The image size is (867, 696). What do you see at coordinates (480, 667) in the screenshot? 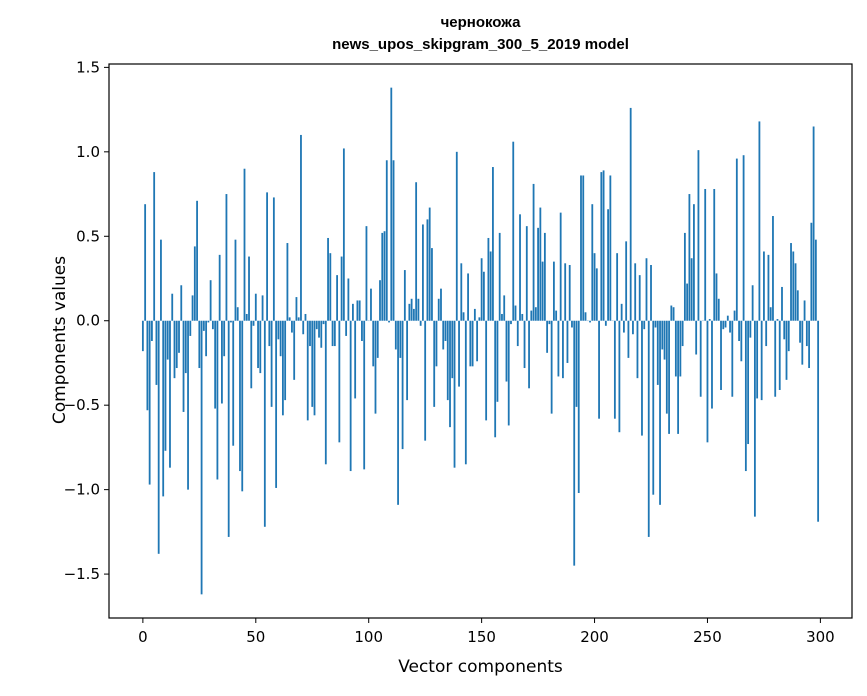
I see `x-axis-label: Vector components` at bounding box center [480, 667].